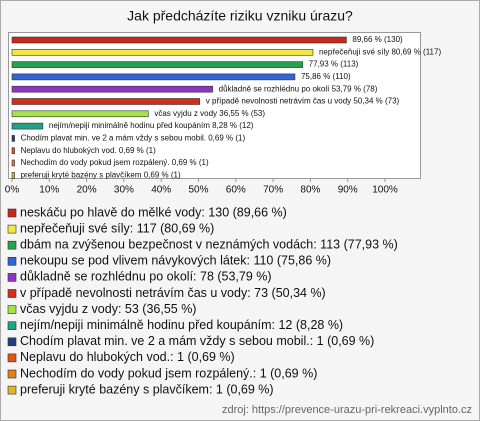  Describe the element at coordinates (380, 51) in the screenshot. I see `value-label: nepřečeňuji své síly 80,69 % (117)` at that location.